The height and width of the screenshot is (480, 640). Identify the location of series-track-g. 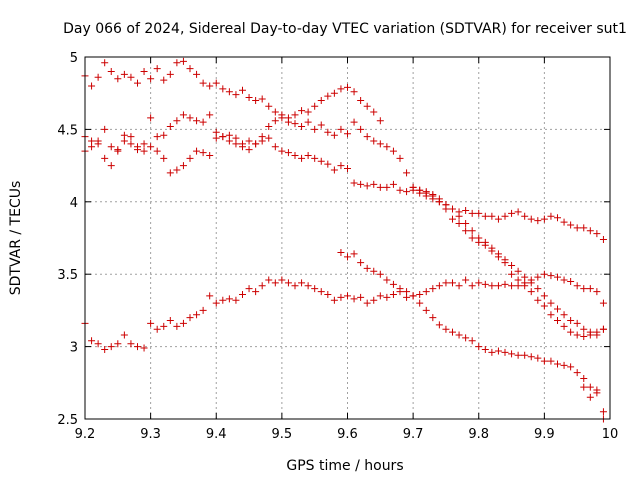
(593, 403).